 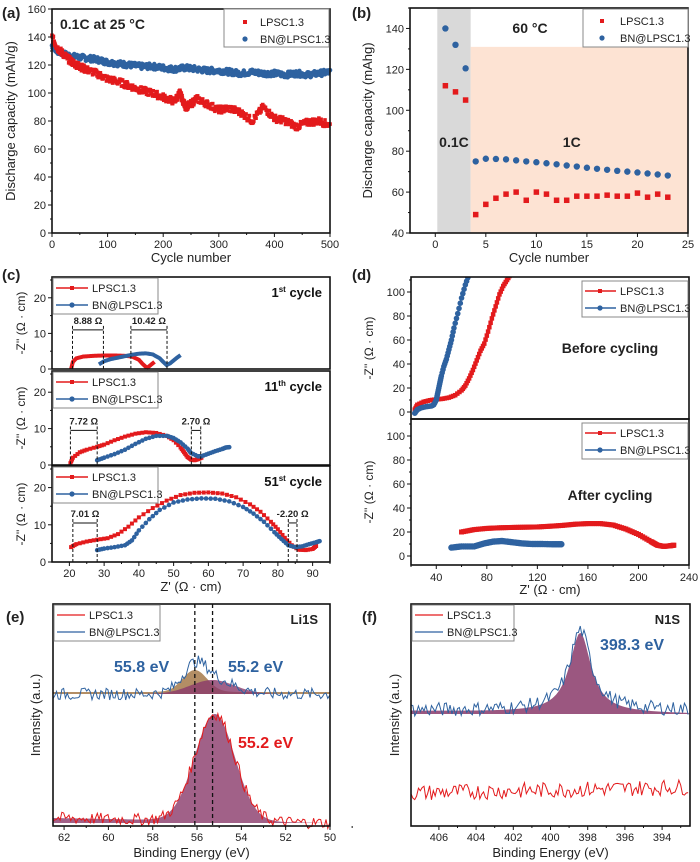 I want to click on y-tick-label: 40, so click(x=399, y=365).